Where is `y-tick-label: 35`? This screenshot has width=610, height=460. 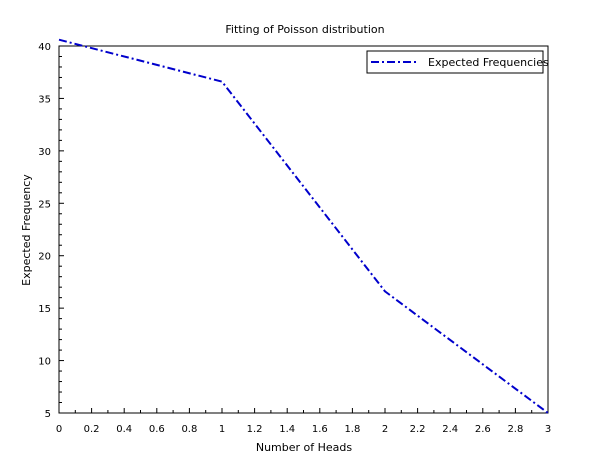
y-tick-label: 35 is located at coordinates (44, 99).